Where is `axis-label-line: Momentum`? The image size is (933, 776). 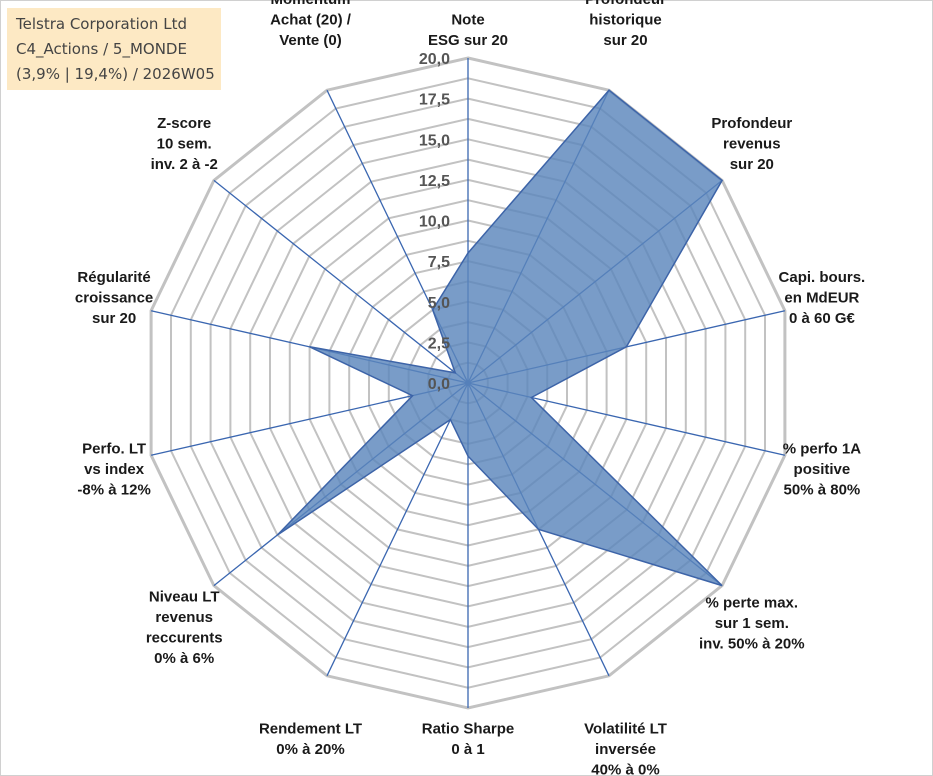 axis-label-line: Momentum is located at coordinates (311, 4).